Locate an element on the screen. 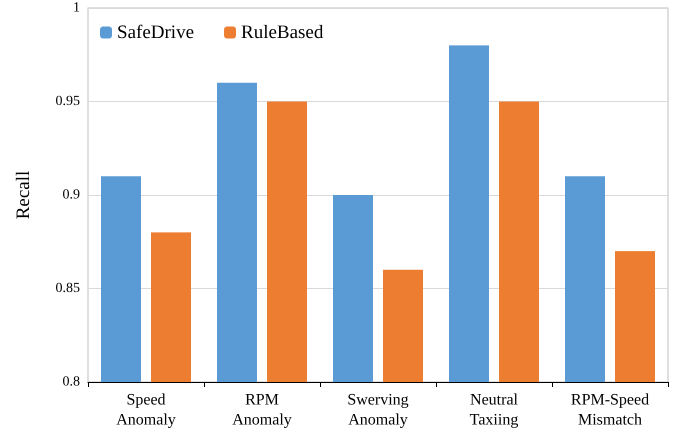 This screenshot has height=436, width=677. x-tick-label: RPM-Speed Mismatch is located at coordinates (610, 410).